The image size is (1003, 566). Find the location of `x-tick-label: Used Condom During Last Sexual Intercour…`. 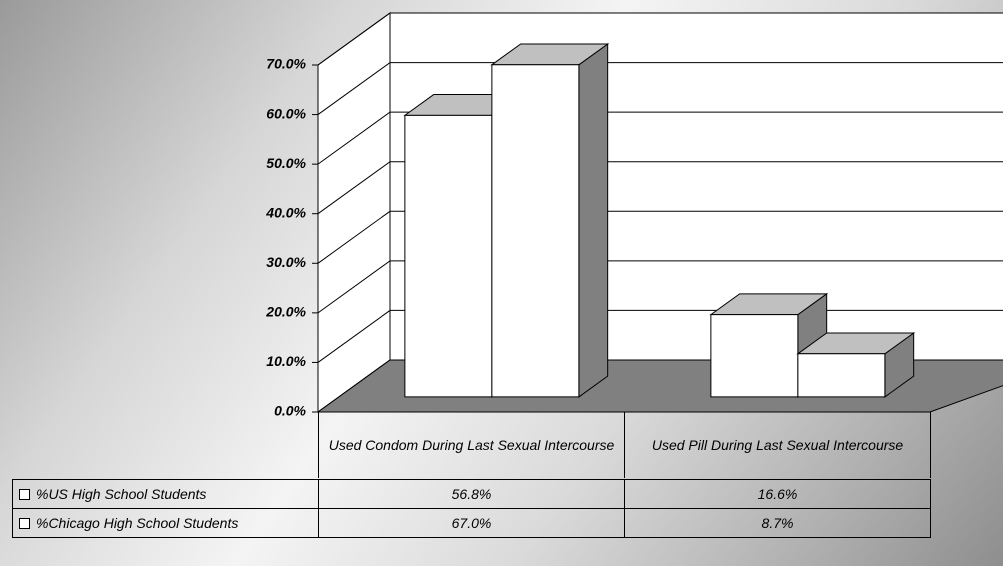

x-tick-label: Used Condom During Last Sexual Intercour… is located at coordinates (471, 445).